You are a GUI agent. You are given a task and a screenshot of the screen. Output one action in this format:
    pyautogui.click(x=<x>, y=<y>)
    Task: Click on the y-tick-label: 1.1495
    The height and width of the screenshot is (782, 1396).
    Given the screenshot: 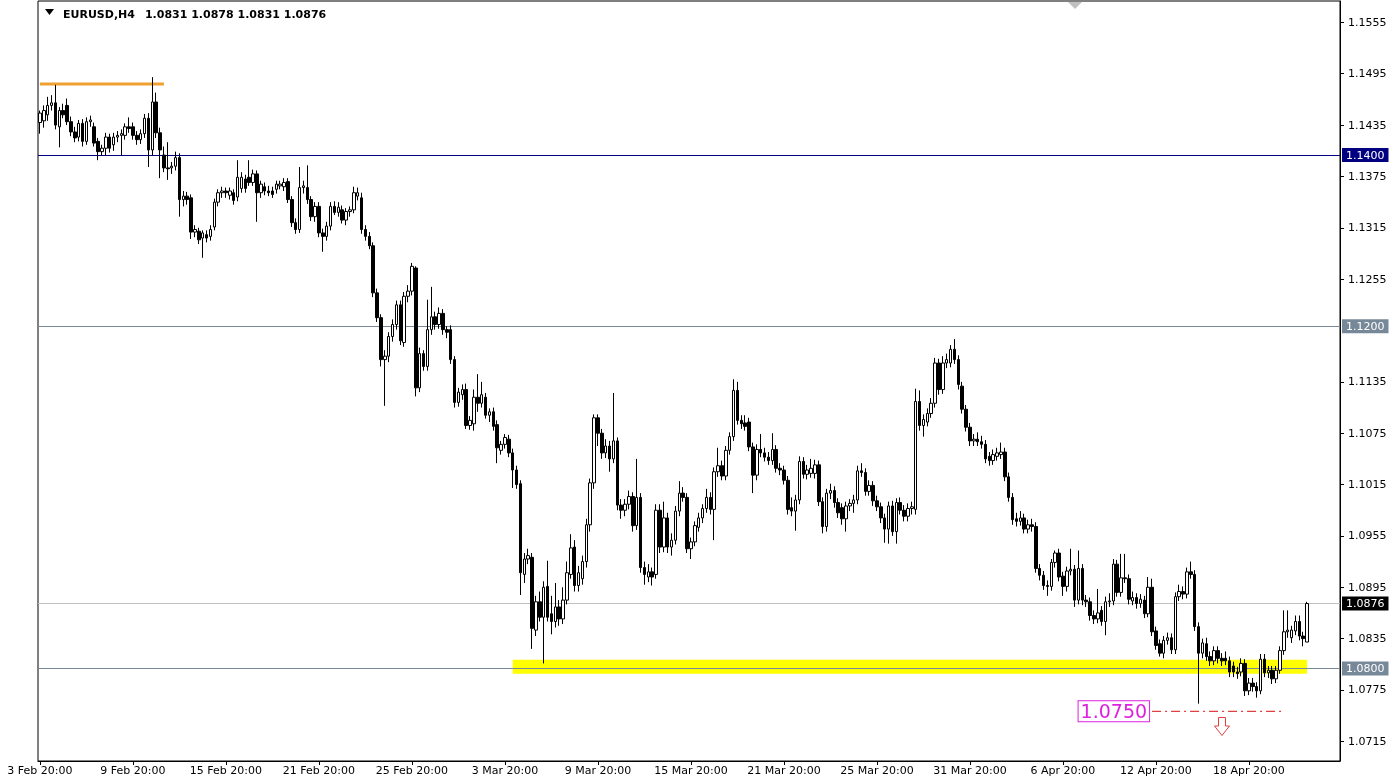 What is the action you would take?
    pyautogui.click(x=1367, y=74)
    